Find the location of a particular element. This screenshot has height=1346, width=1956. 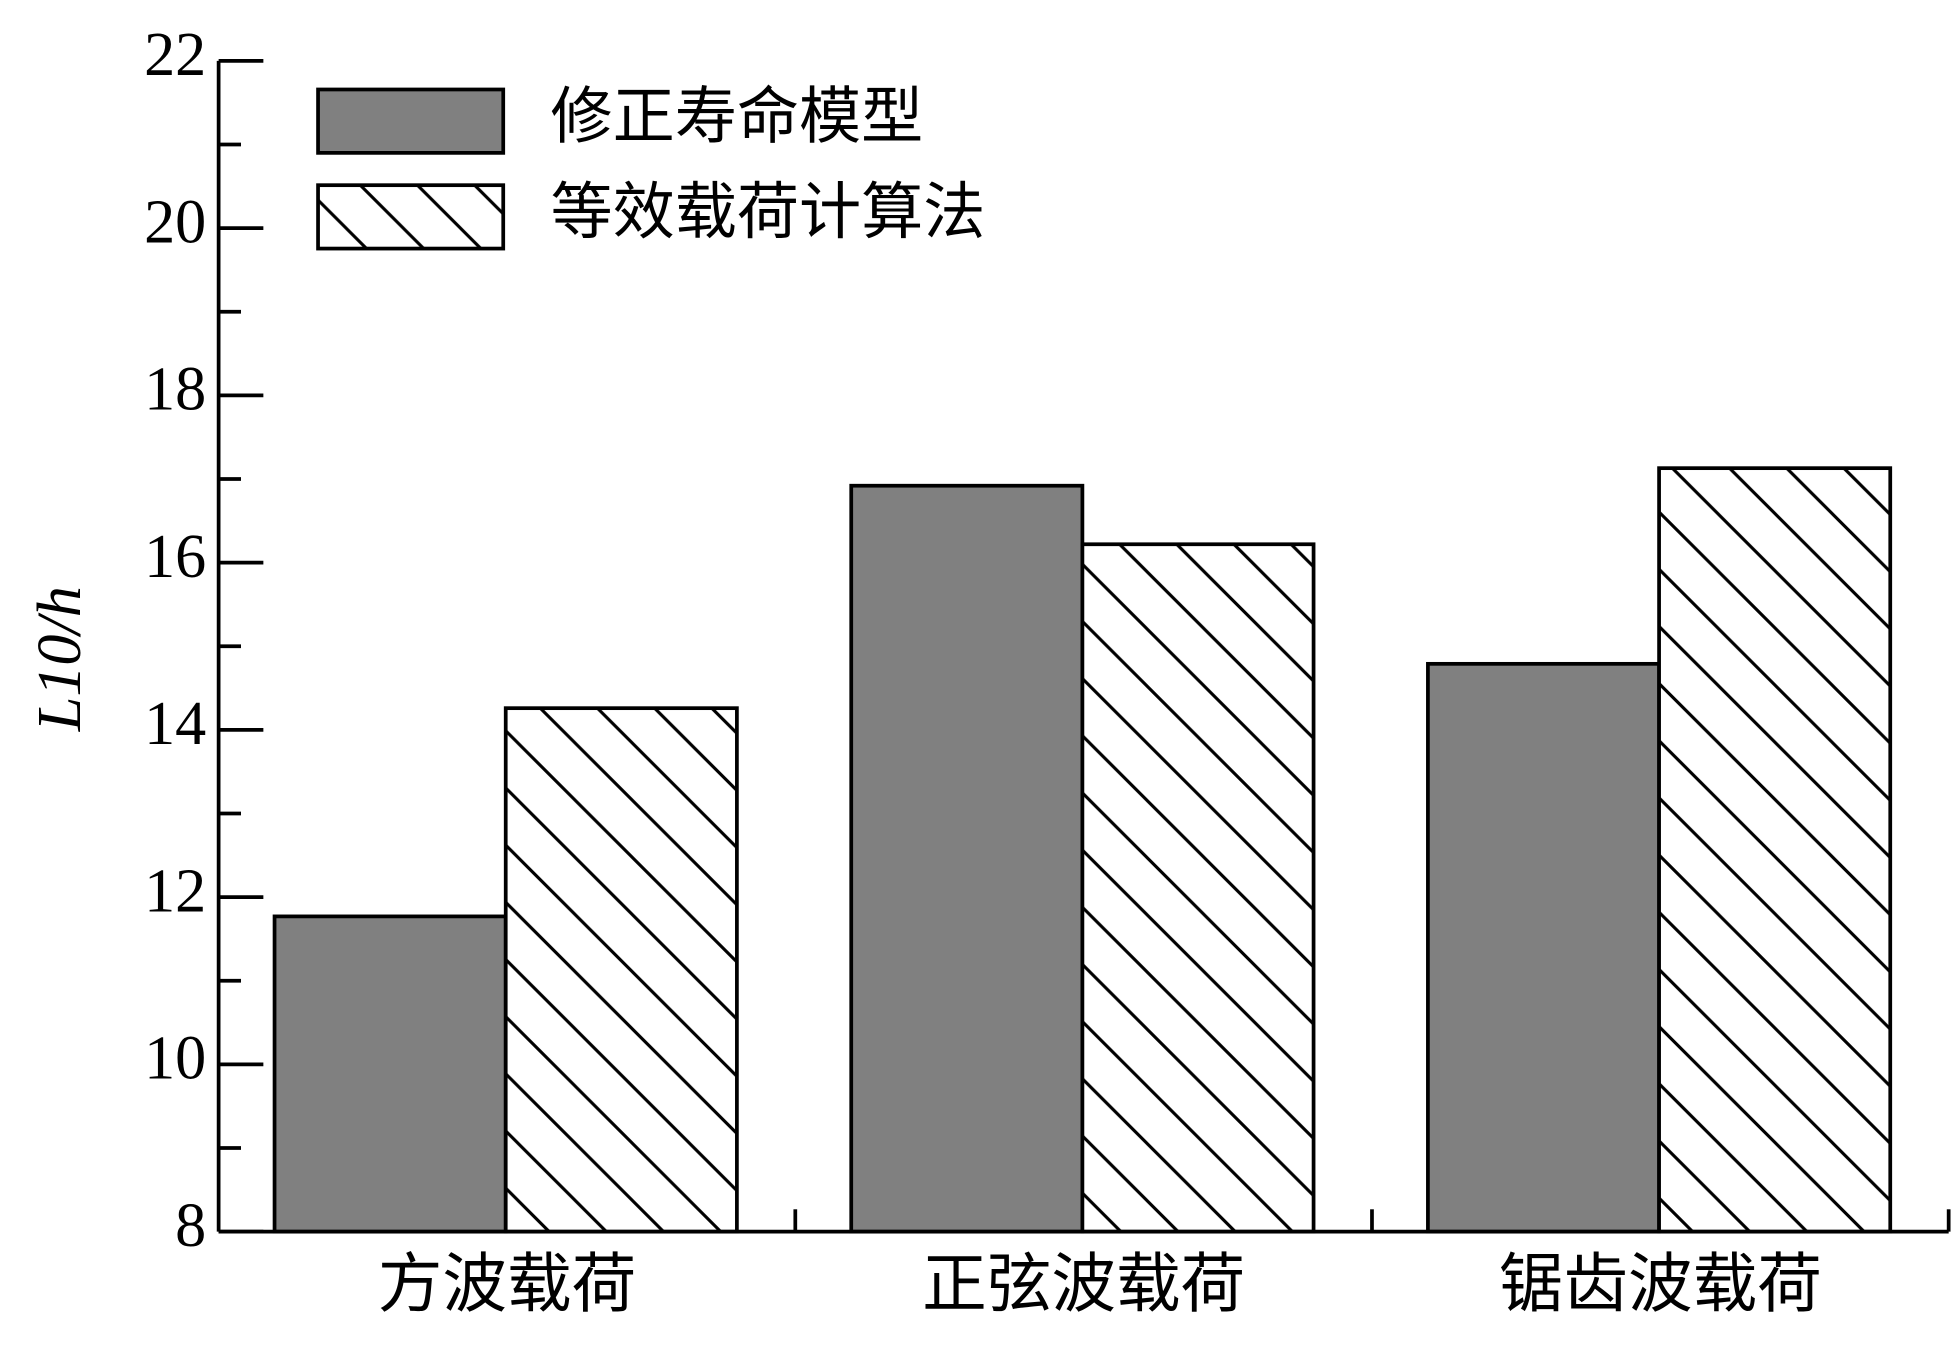

y-tick-label: 16 is located at coordinates (175, 557).